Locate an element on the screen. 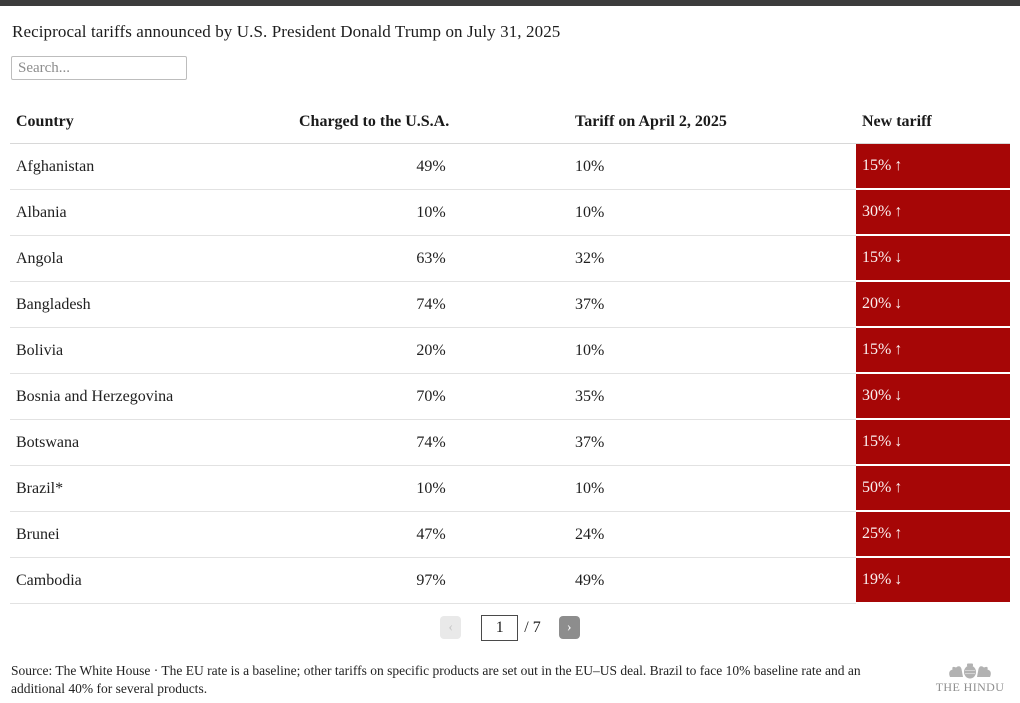 This screenshot has height=703, width=1020. table-row: Afghanistan 49% 10% 15% ↑ is located at coordinates (510, 167).